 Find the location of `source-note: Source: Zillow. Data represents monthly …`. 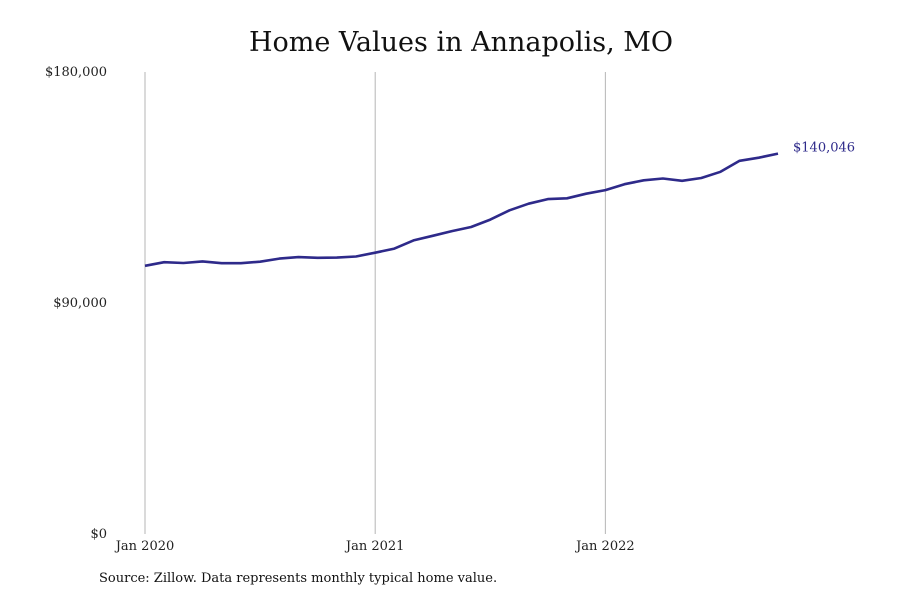

source-note: Source: Zillow. Data represents monthly … is located at coordinates (298, 578).